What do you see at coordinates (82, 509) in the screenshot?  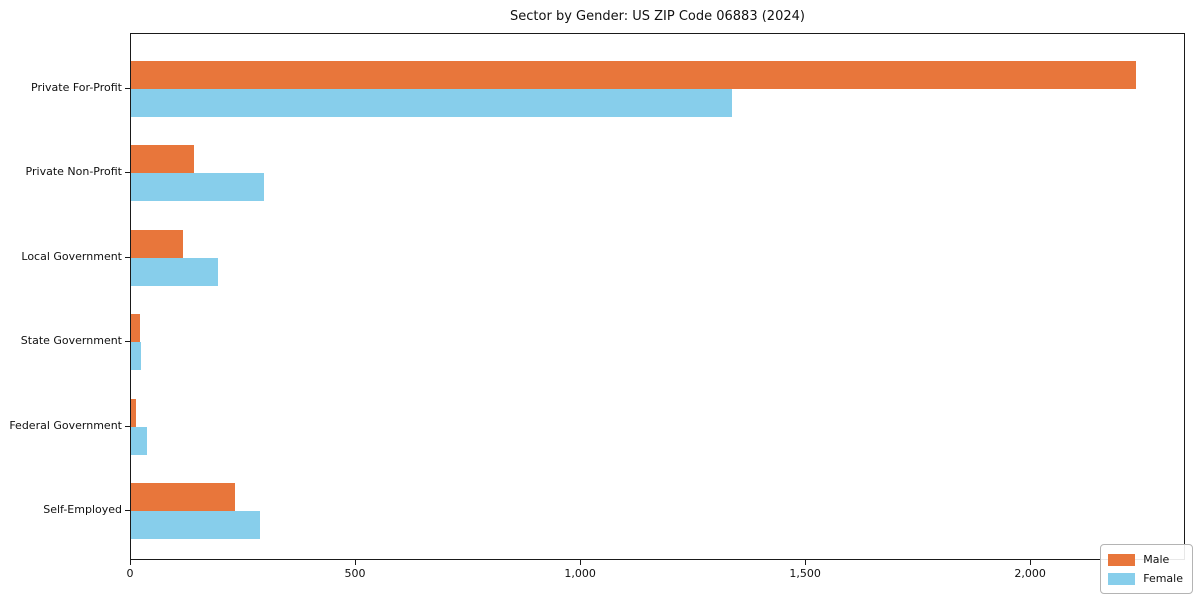 I see `y-tick-label-self-employed: Self-Employed` at bounding box center [82, 509].